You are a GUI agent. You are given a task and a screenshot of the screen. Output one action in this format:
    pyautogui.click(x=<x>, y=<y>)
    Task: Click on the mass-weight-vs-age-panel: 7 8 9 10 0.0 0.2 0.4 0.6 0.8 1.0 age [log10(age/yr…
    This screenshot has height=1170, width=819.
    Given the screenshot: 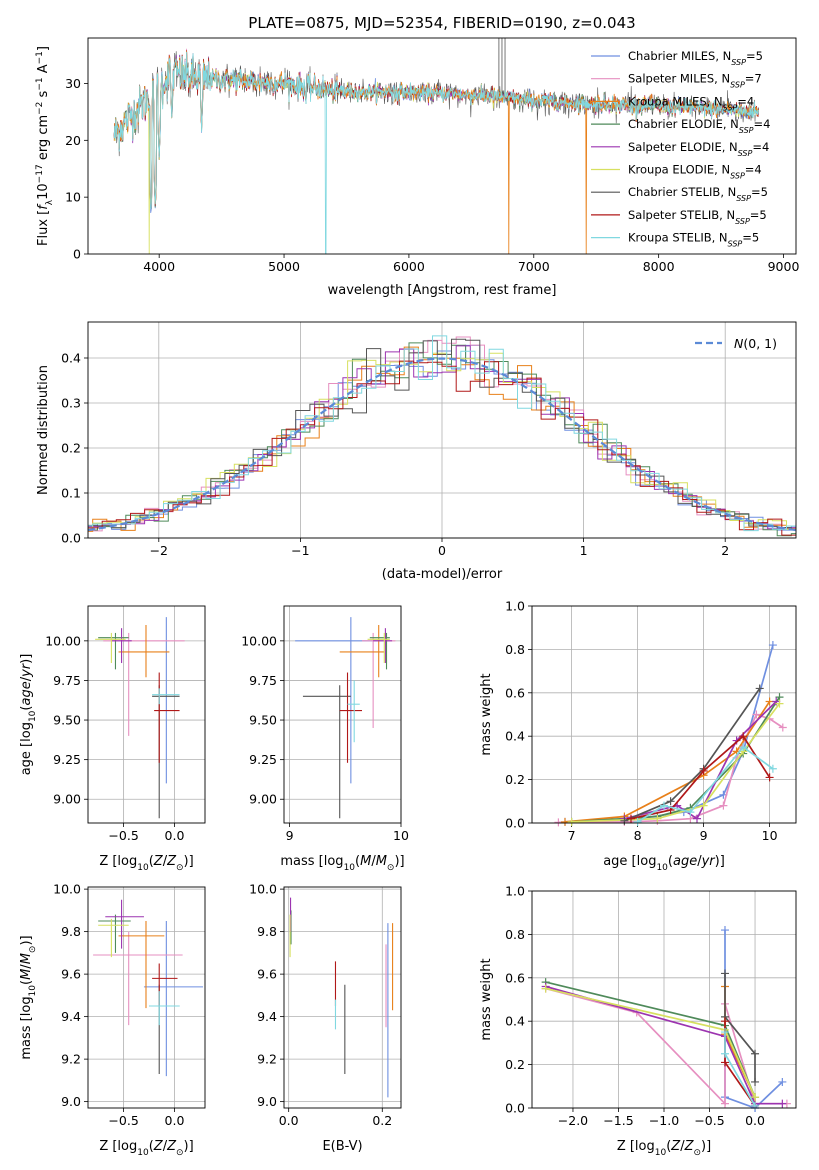 What is the action you would take?
    pyautogui.click(x=638, y=736)
    